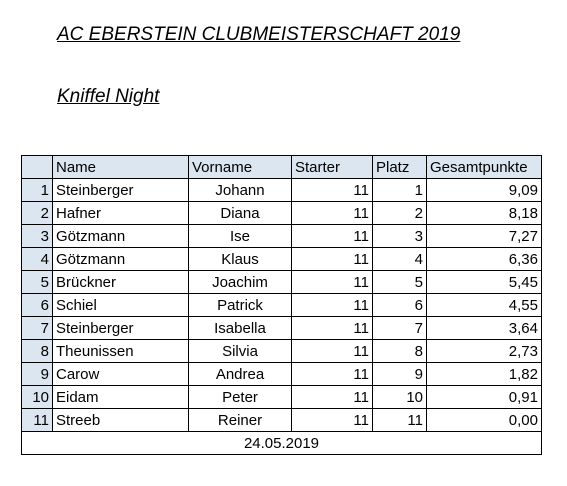 Image resolution: width=567 pixels, height=486 pixels. What do you see at coordinates (399, 374) in the screenshot?
I see `cell: 9` at bounding box center [399, 374].